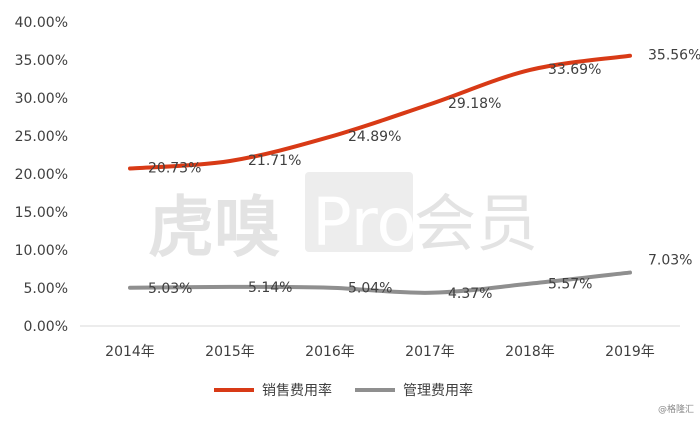 The height and width of the screenshot is (422, 700). I want to click on y-tick-label: 10.00%, so click(41, 251).